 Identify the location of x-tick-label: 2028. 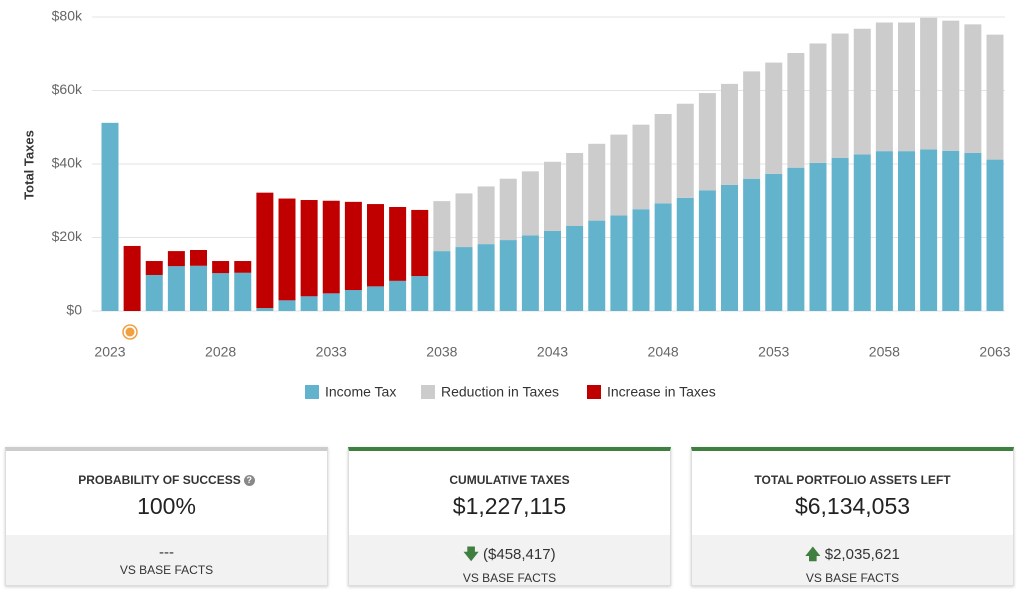
(220, 352).